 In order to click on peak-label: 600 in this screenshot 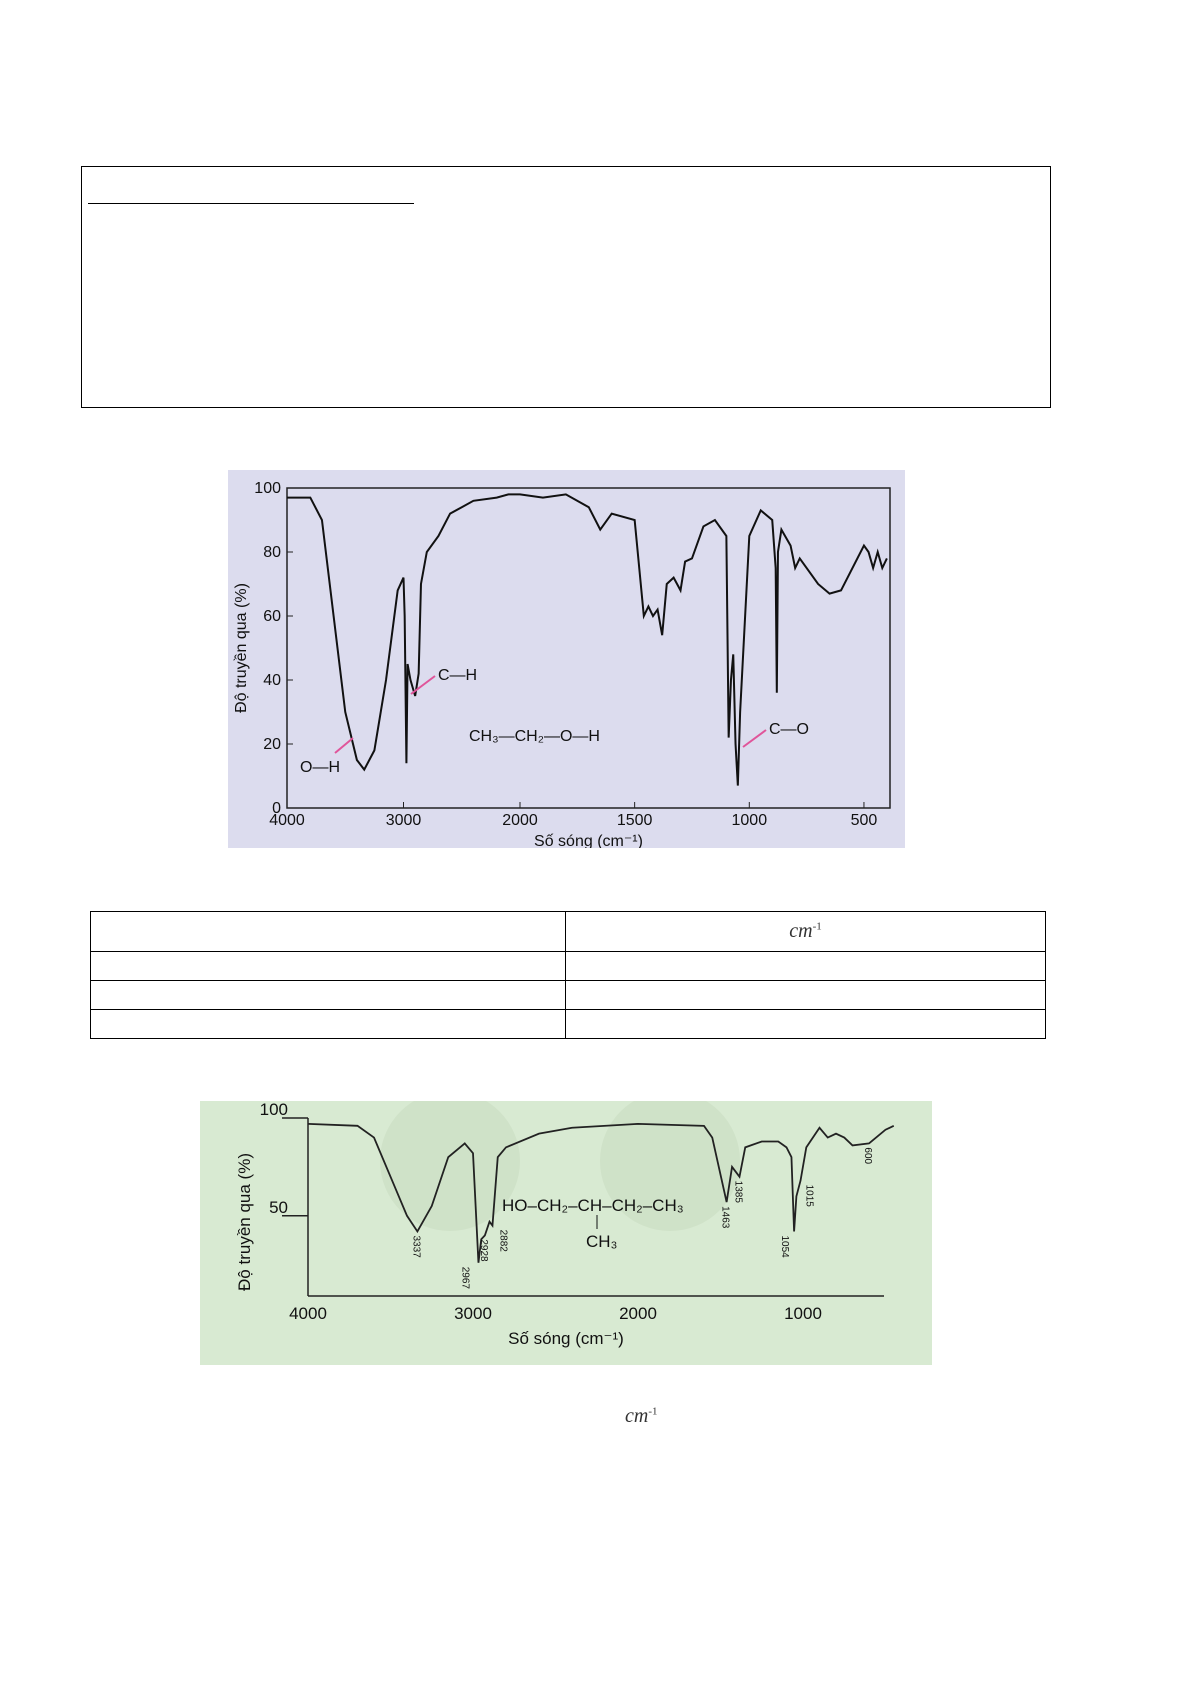, I will do `click(867, 1155)`.